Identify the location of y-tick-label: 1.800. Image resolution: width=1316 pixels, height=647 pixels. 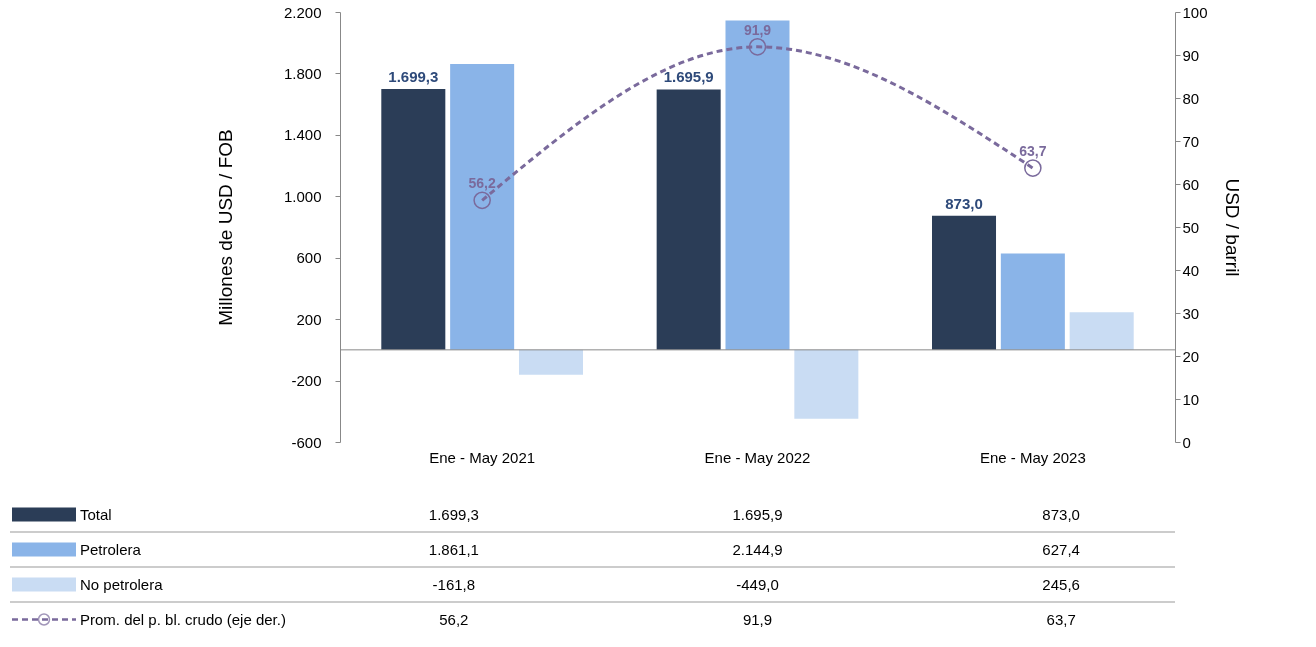
(302, 73).